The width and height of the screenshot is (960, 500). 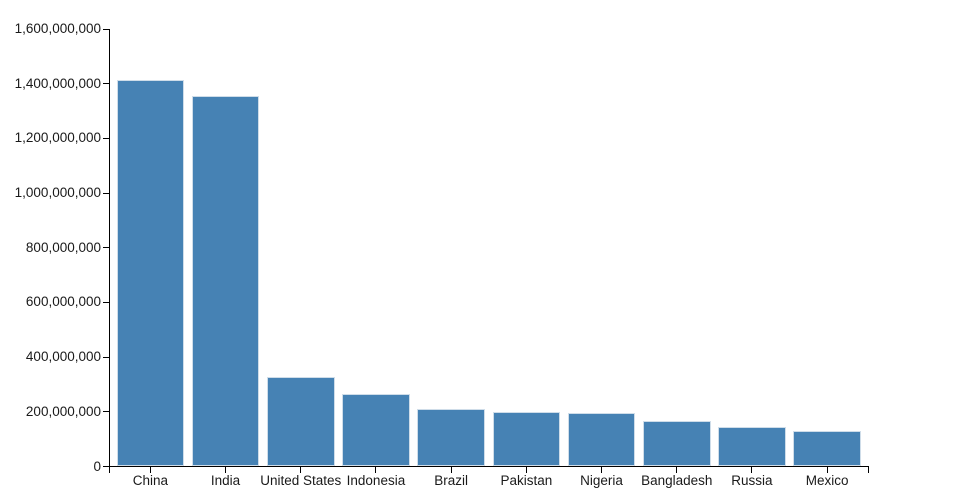 What do you see at coordinates (676, 444) in the screenshot?
I see `bar-bangladesh` at bounding box center [676, 444].